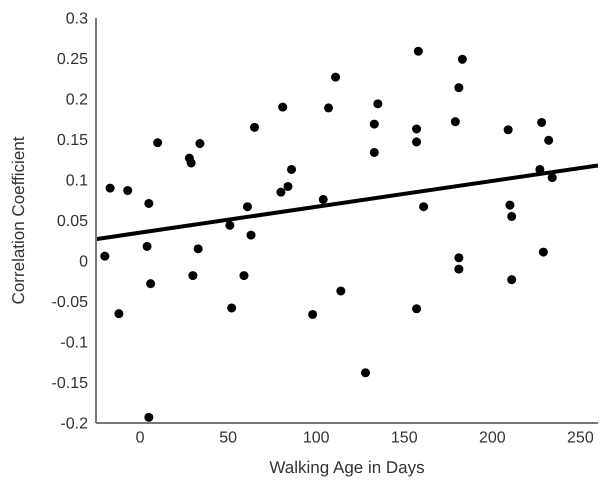 The width and height of the screenshot is (600, 491). What do you see at coordinates (77, 19) in the screenshot?
I see `y-tick-label: 0.3` at bounding box center [77, 19].